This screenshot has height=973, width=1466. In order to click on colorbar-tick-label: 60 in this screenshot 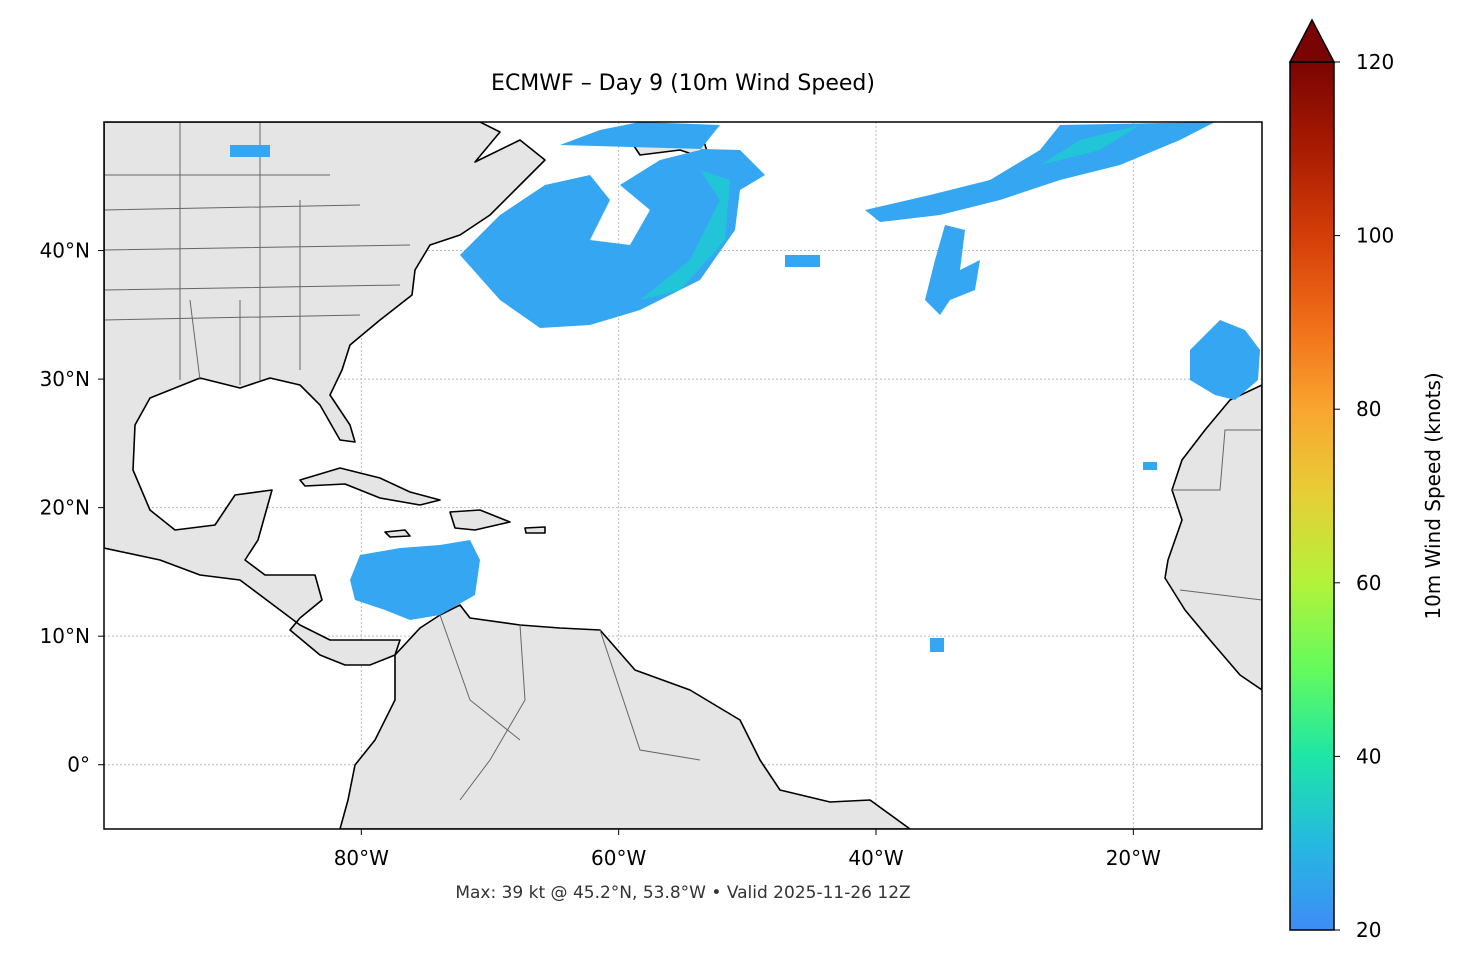, I will do `click(1368, 583)`.